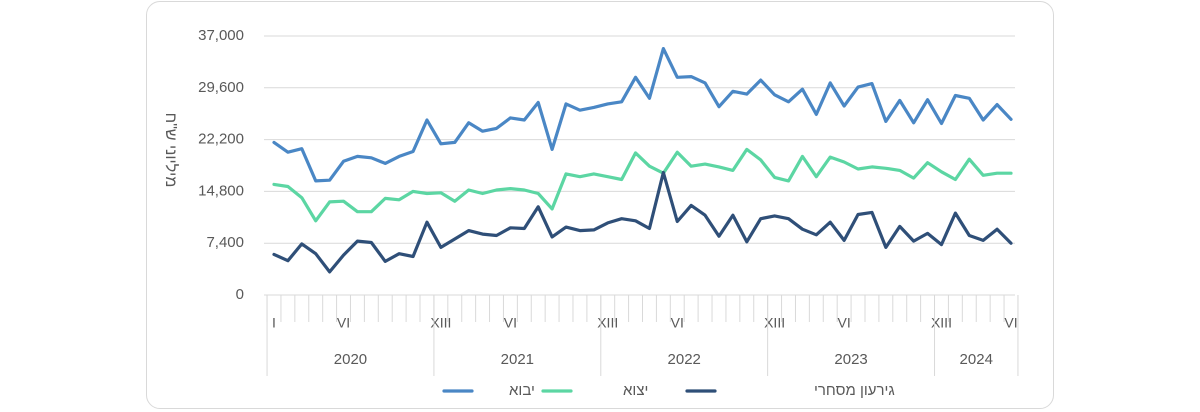 The image size is (1200, 412). I want to click on legend: יבוא יצוא גירעון מסחרי, so click(668, 390).